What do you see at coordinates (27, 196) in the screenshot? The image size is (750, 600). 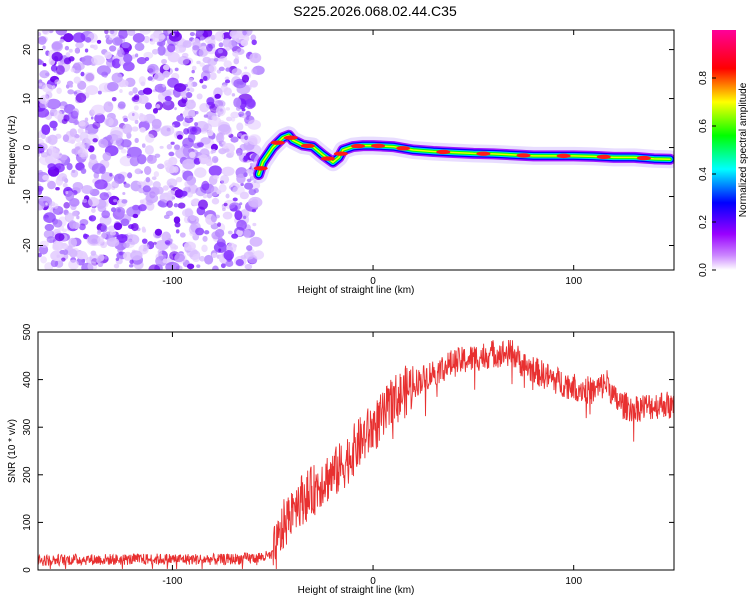 I see `spectrogram-ytick-label: -10` at bounding box center [27, 196].